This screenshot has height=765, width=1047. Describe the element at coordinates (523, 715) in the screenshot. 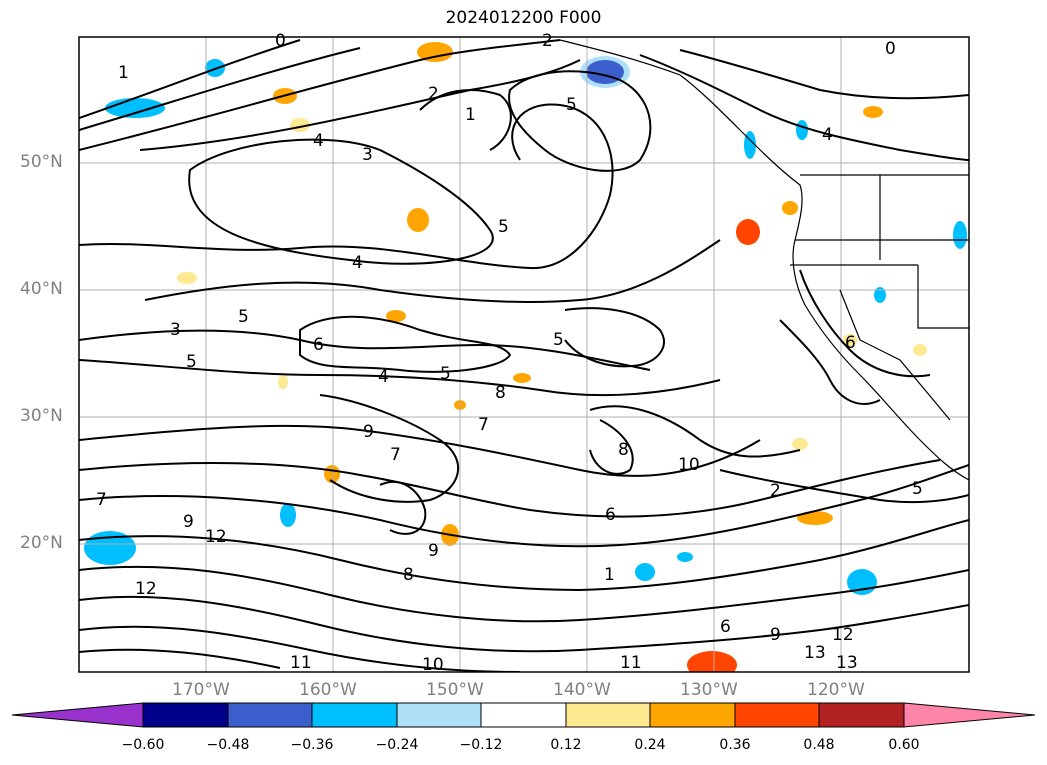

I see `colorbar` at that location.